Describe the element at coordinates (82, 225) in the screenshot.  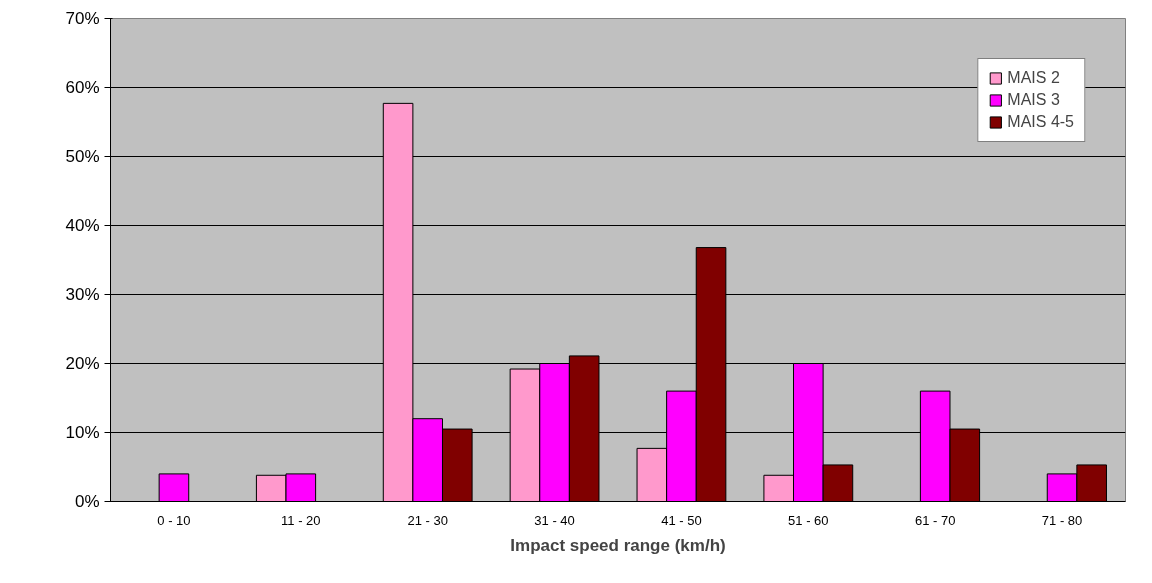
I see `y-tick-label: 40%` at that location.